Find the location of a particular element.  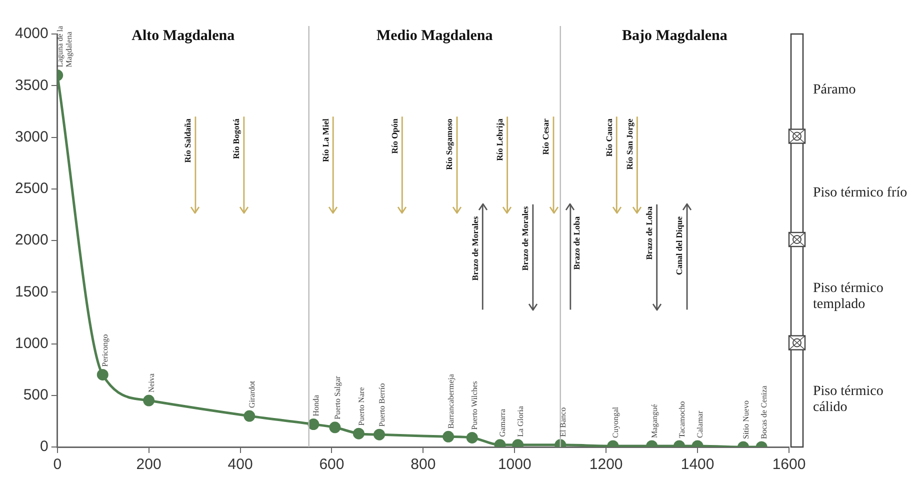

y-tick-label: 2000 is located at coordinates (31, 240).